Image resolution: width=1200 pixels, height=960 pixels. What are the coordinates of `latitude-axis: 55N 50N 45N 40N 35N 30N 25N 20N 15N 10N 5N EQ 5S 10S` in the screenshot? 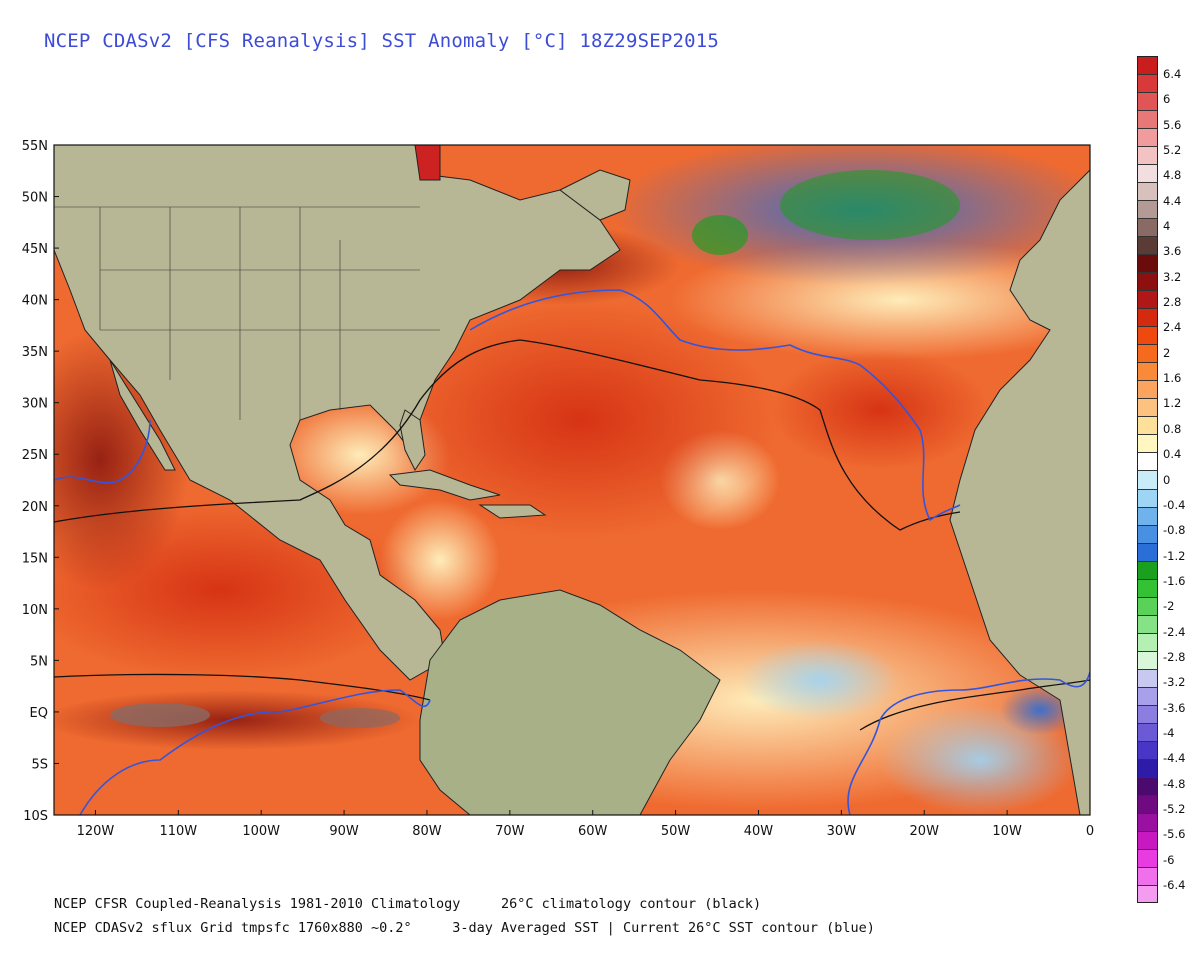 It's located at (40, 481).